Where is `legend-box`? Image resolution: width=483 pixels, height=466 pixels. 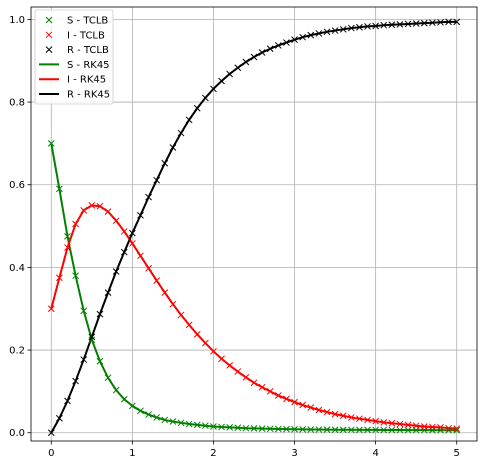
legend-box is located at coordinates (74, 57).